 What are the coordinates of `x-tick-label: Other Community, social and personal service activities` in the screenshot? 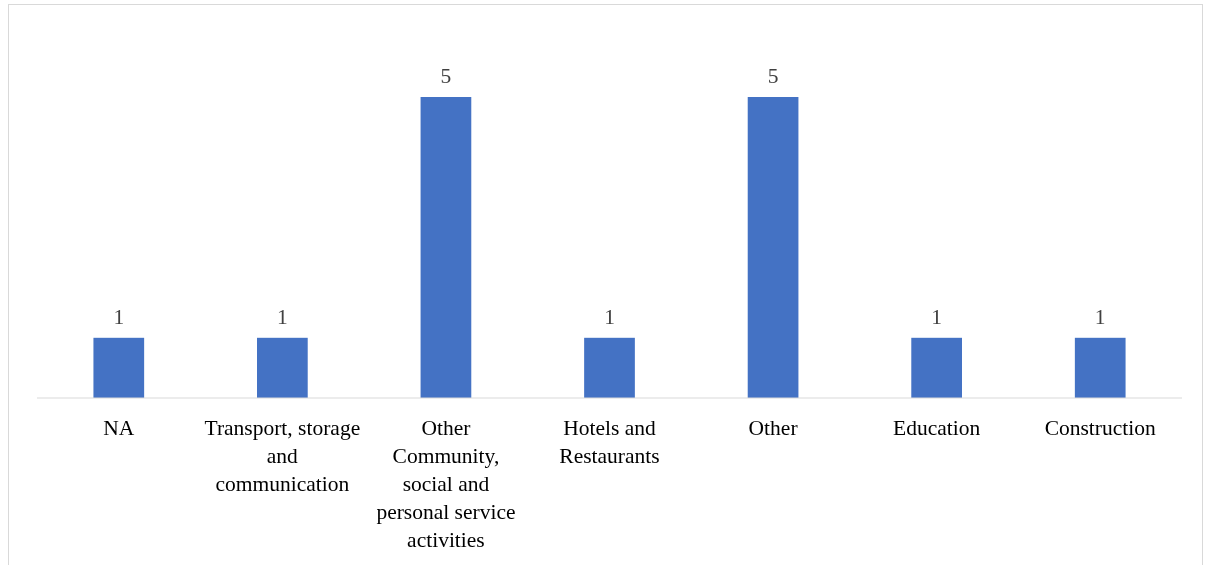 It's located at (446, 484).